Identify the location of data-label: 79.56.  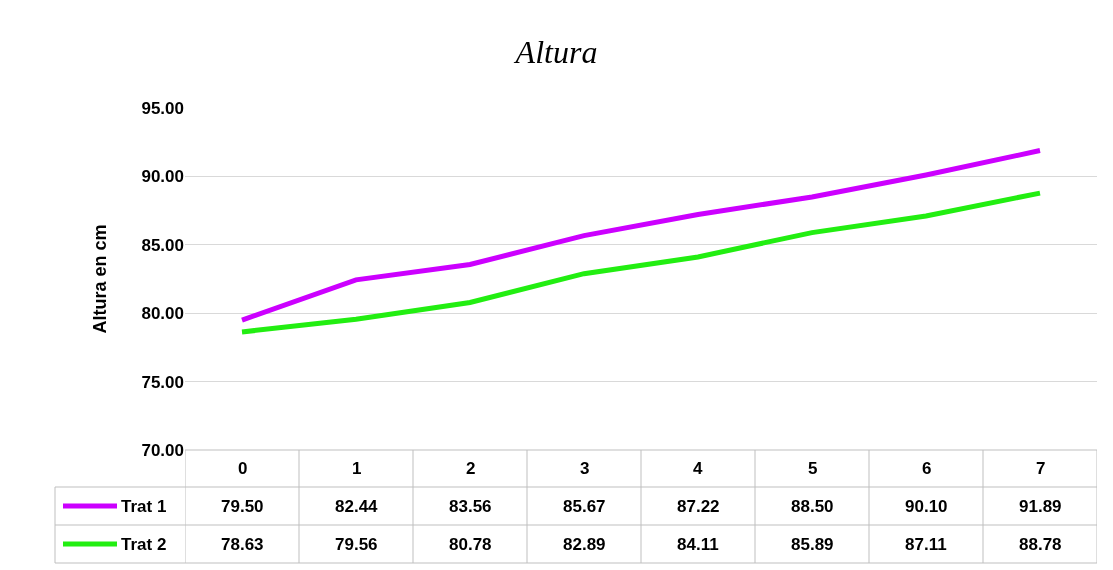
(356, 544).